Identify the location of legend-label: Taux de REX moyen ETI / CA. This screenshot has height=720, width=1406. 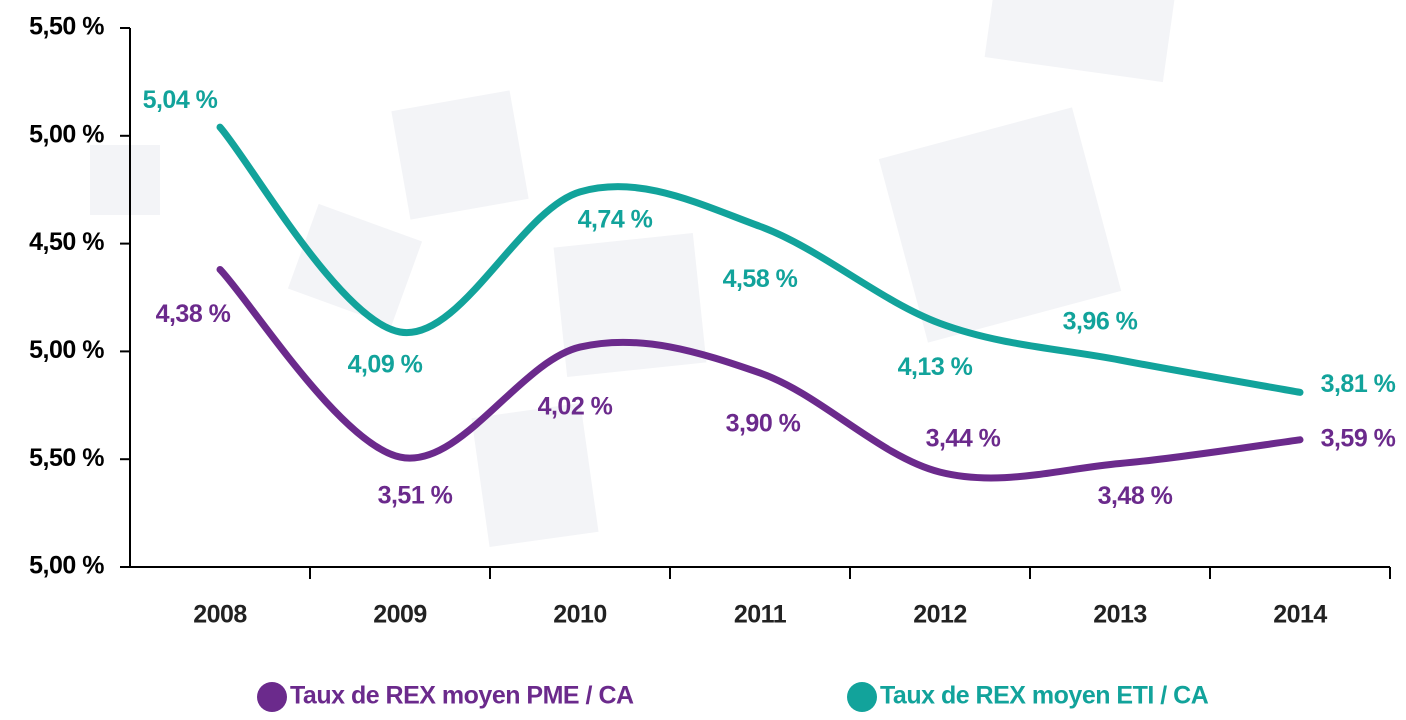
(1044, 696).